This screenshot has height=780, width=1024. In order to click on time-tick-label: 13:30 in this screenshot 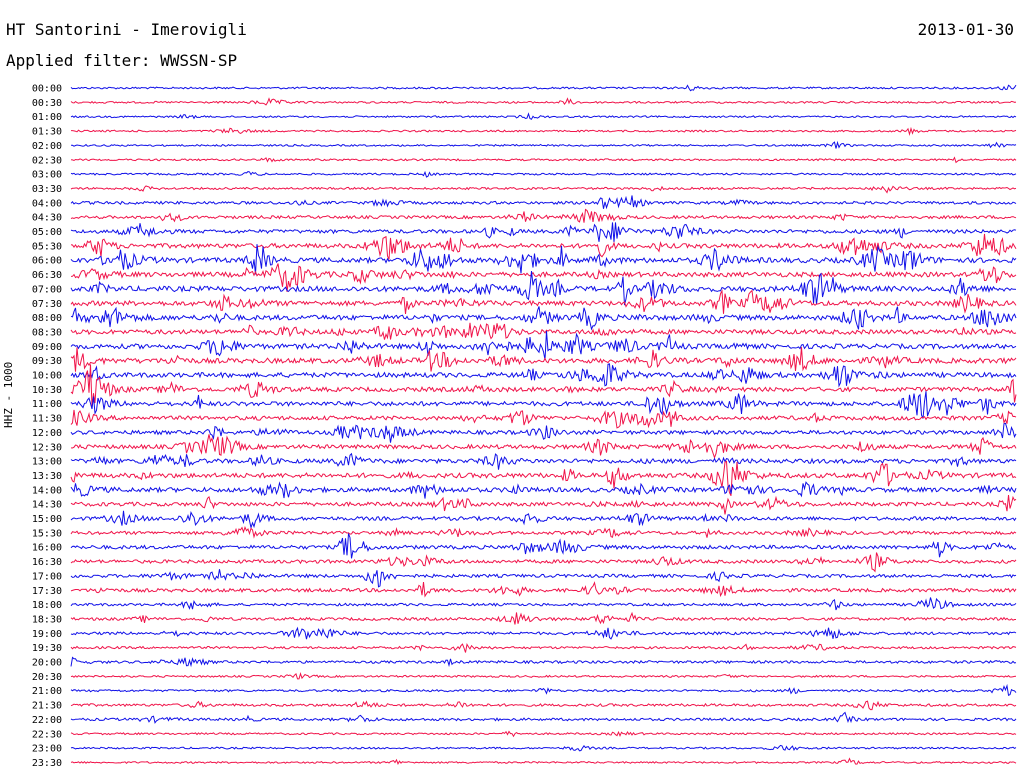, I will do `click(47, 476)`.